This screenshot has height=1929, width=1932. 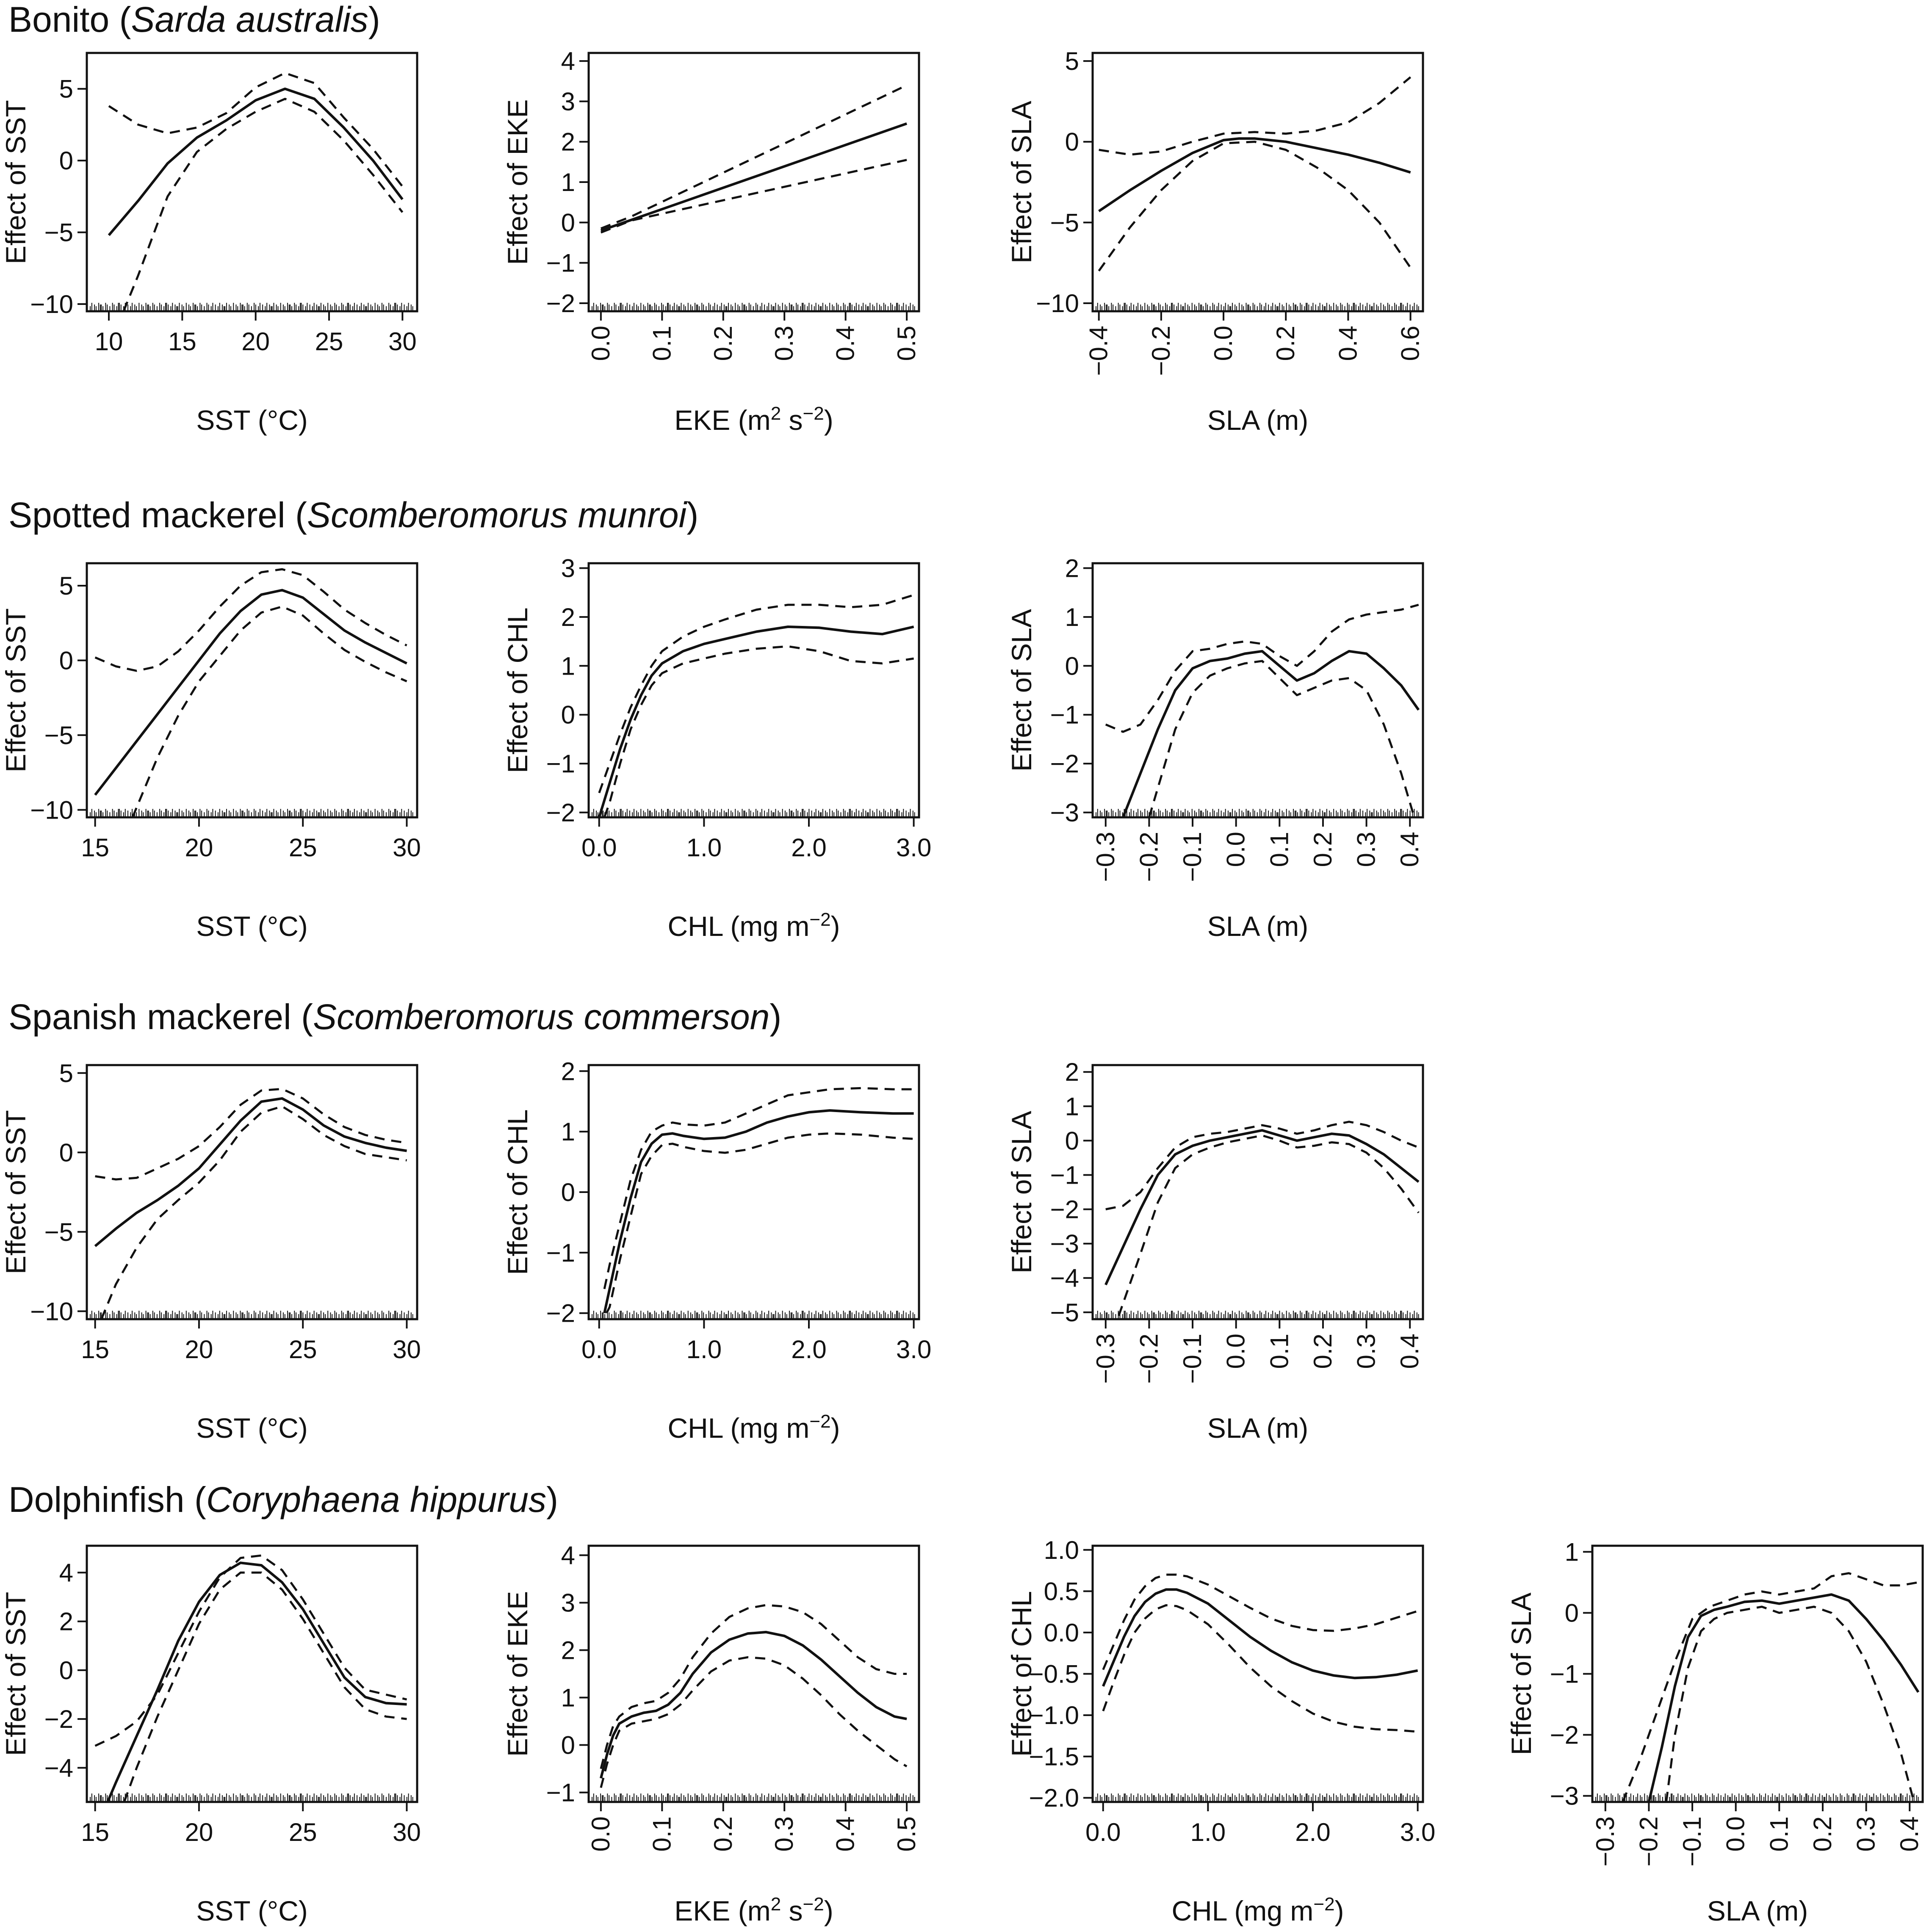 What do you see at coordinates (1564, 1796) in the screenshot?
I see `y-tick-label: −3` at bounding box center [1564, 1796].